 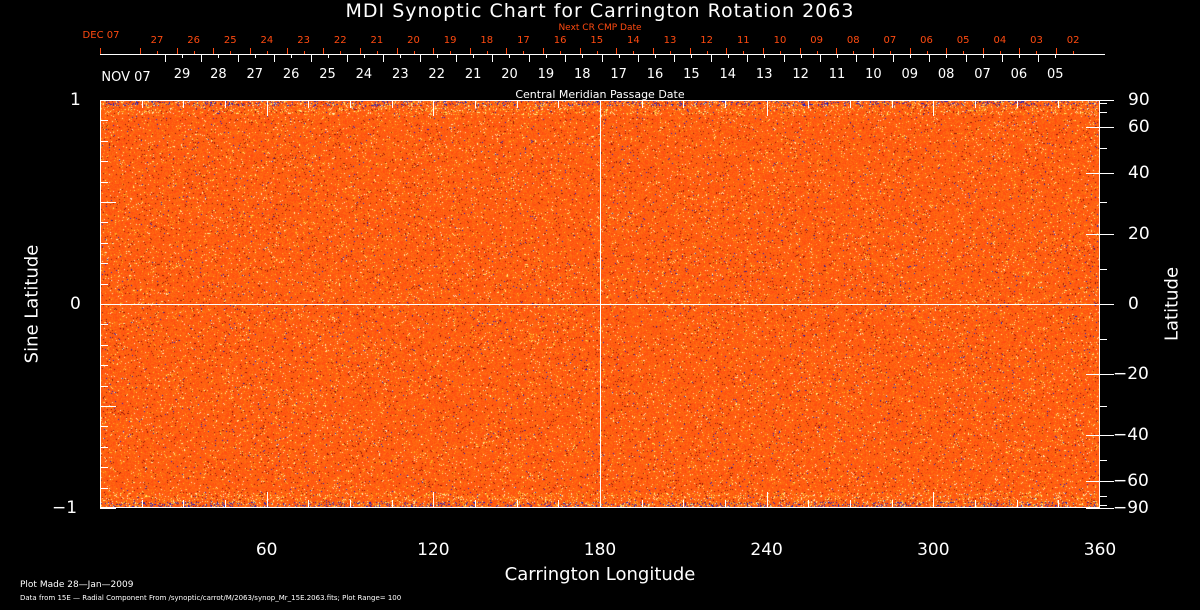 I want to click on next-cr-day-label: 18, so click(x=487, y=40).